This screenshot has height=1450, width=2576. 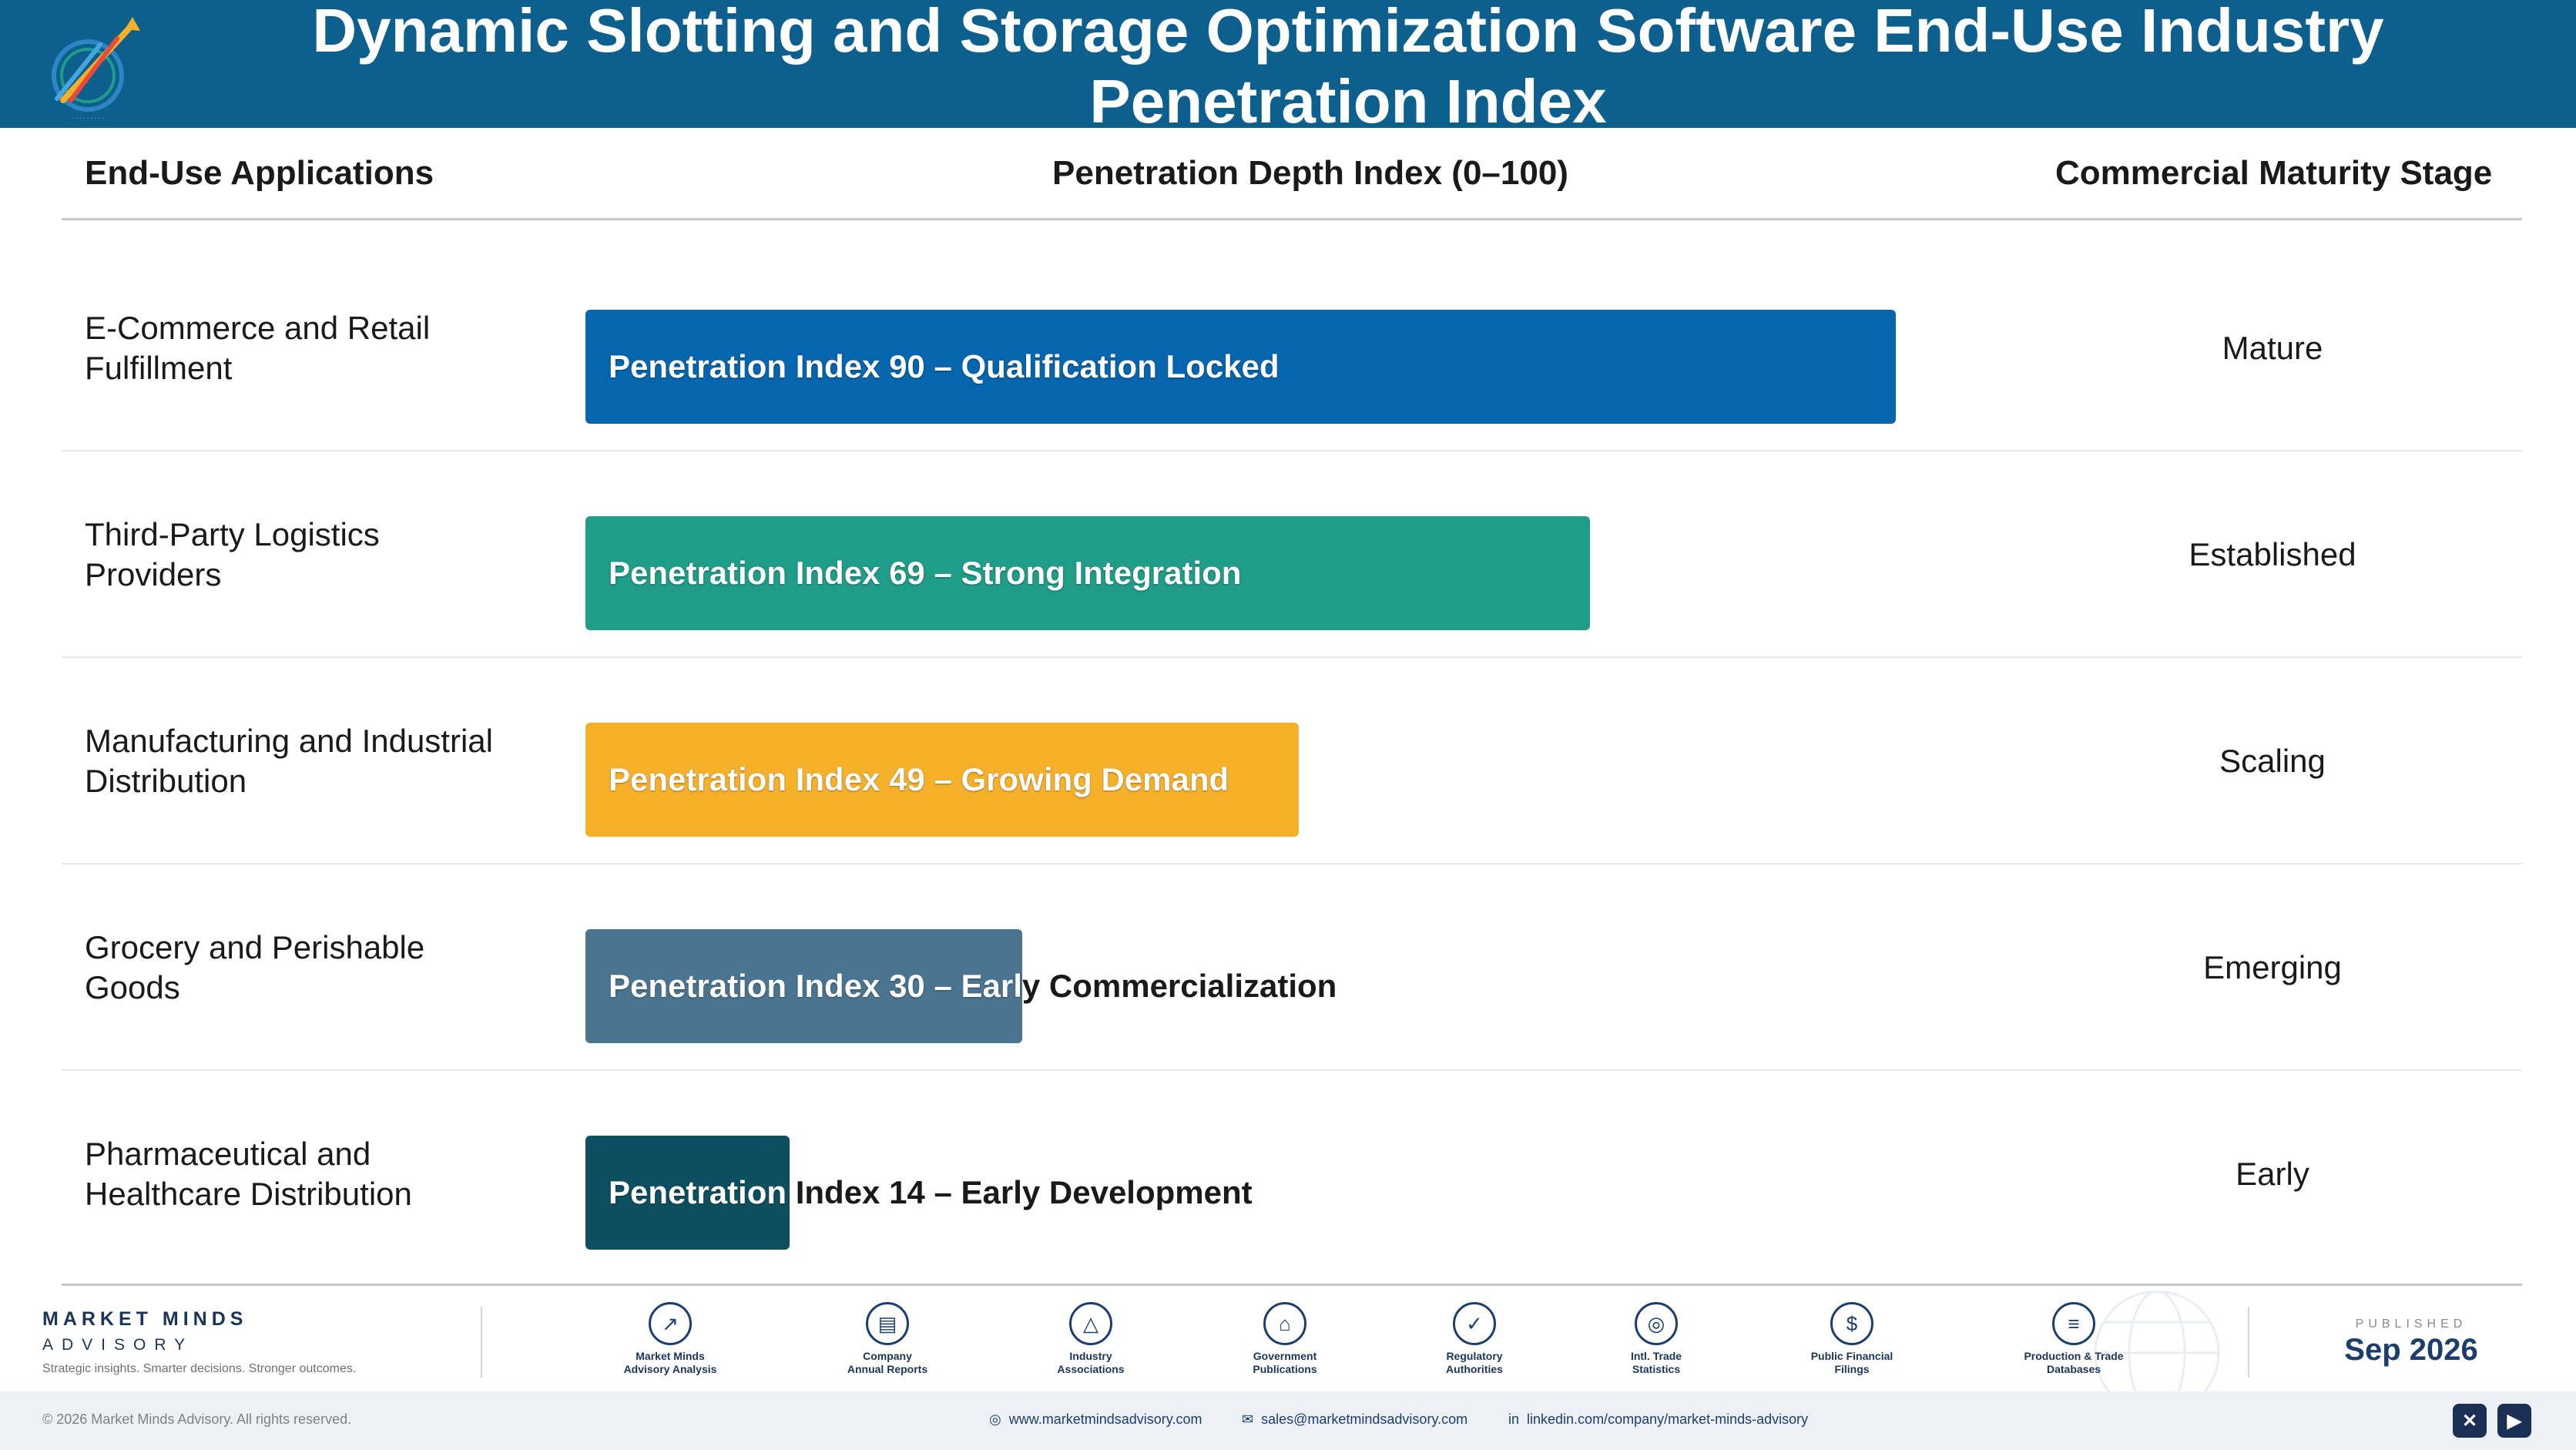 What do you see at coordinates (1656, 1362) in the screenshot?
I see `source-label: Intl. Trade Statistics` at bounding box center [1656, 1362].